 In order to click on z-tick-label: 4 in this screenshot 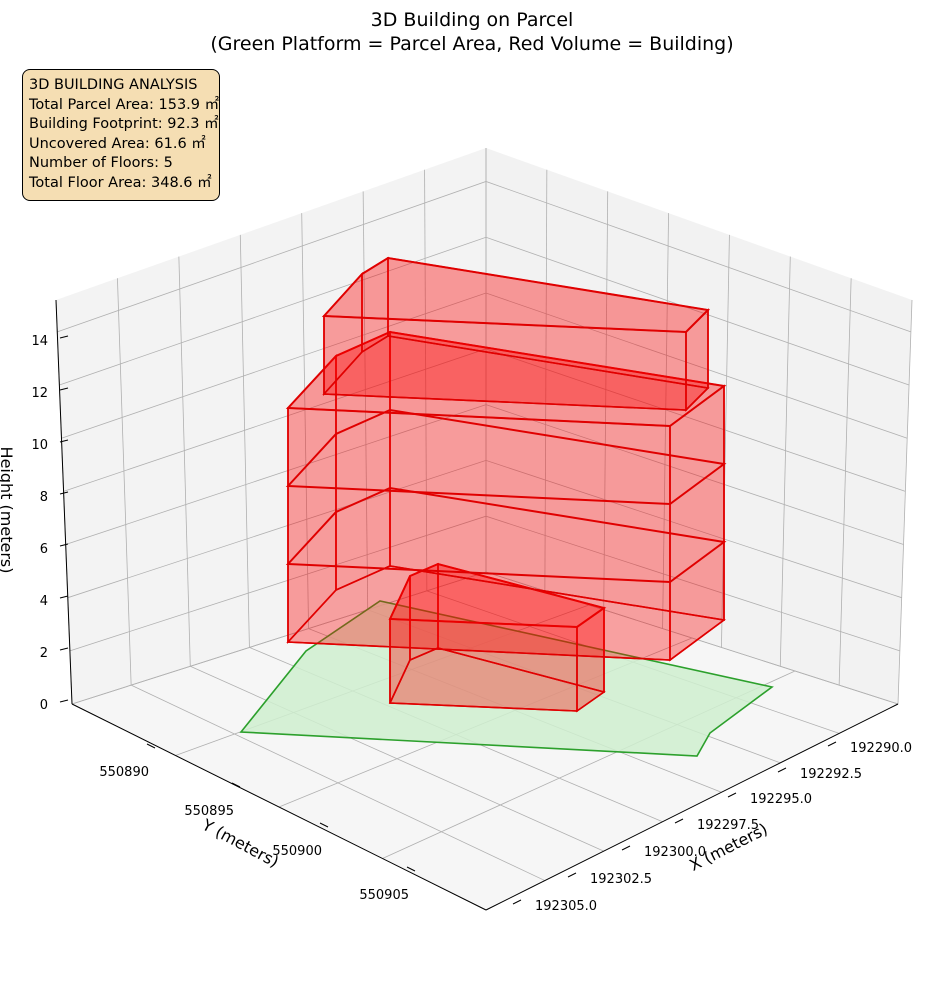, I will do `click(44, 601)`.